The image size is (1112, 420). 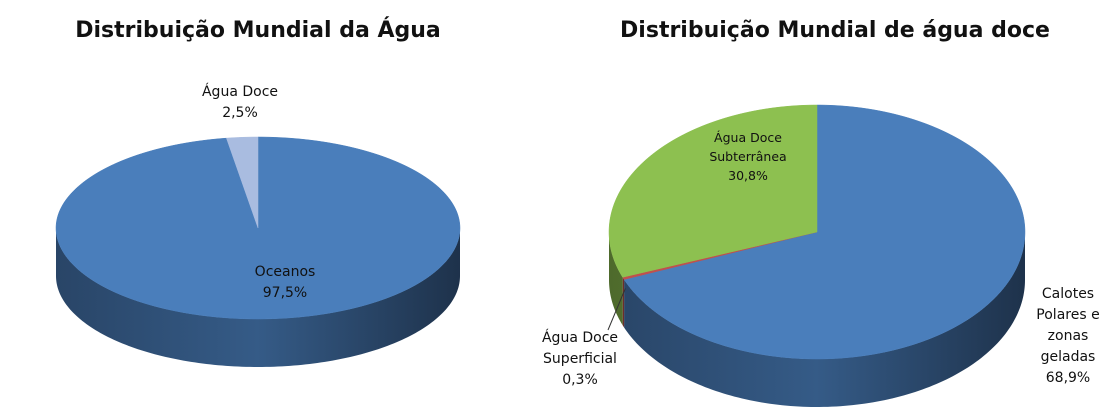 What do you see at coordinates (748, 147) in the screenshot?
I see `category-label: Água Doce Subterrânea` at bounding box center [748, 147].